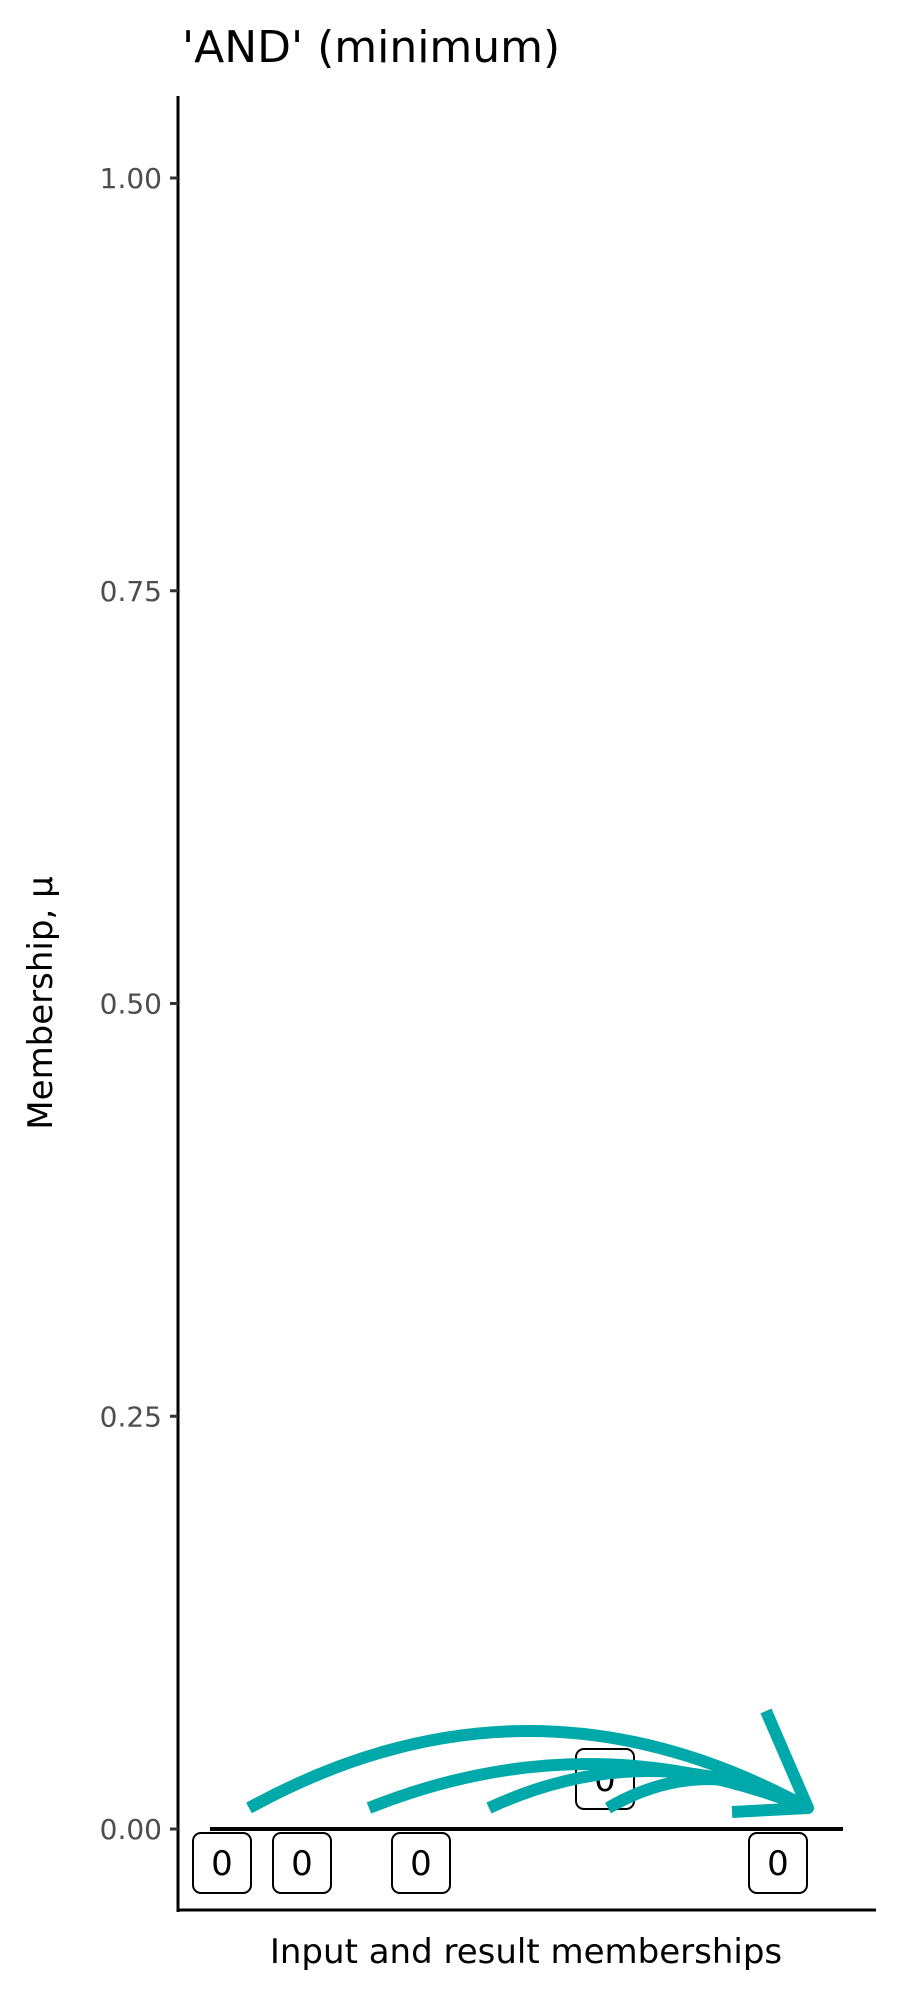 The image size is (900, 2000). Describe the element at coordinates (41, 1002) in the screenshot. I see `y-axis-title: Membership, μ` at that location.